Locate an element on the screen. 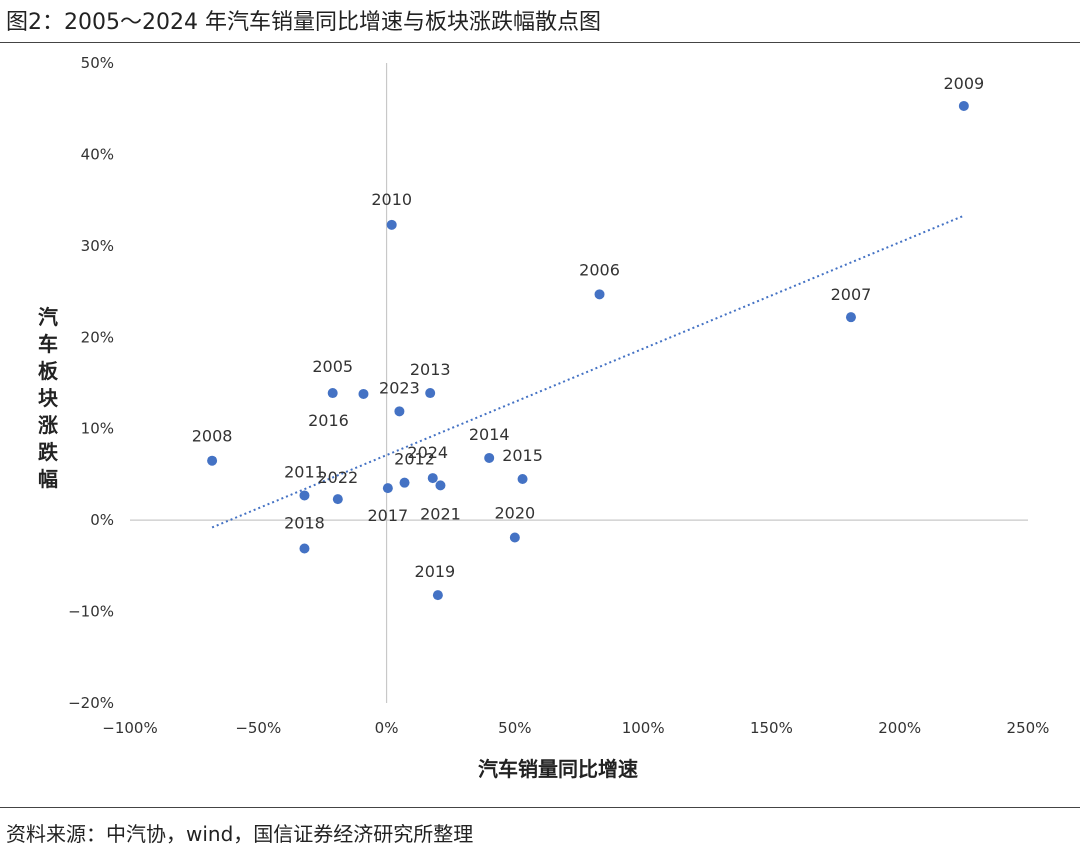 The image size is (1080, 853). y-tick-label: 30% is located at coordinates (97, 246).